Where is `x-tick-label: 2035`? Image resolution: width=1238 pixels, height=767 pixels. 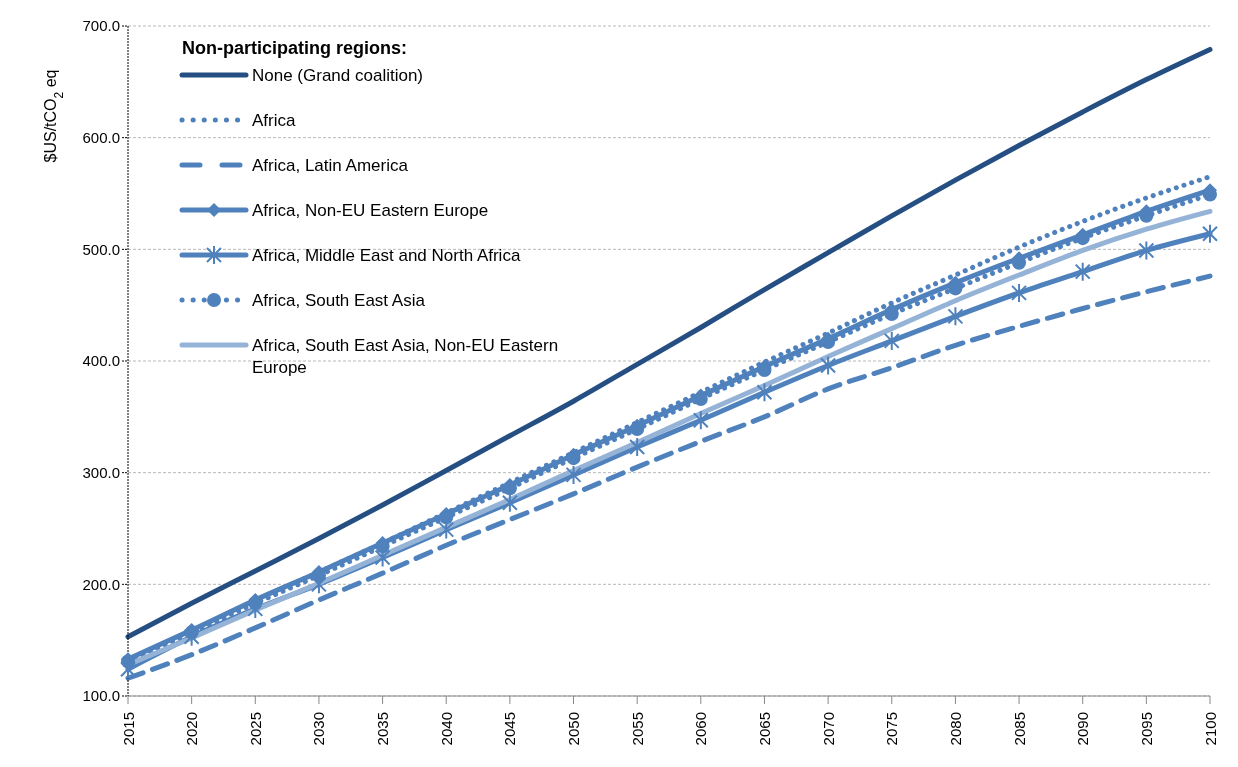 x-tick-label: 2035 is located at coordinates (383, 729).